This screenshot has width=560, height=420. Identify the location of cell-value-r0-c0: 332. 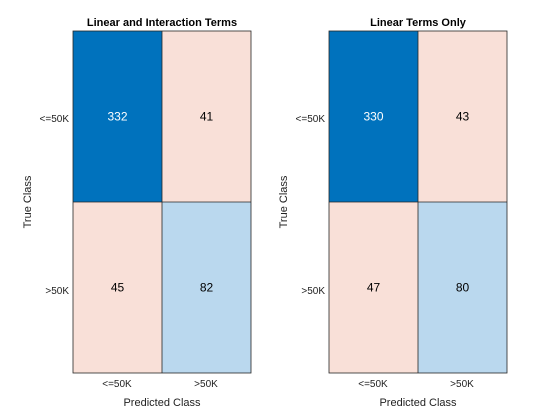
(117, 117).